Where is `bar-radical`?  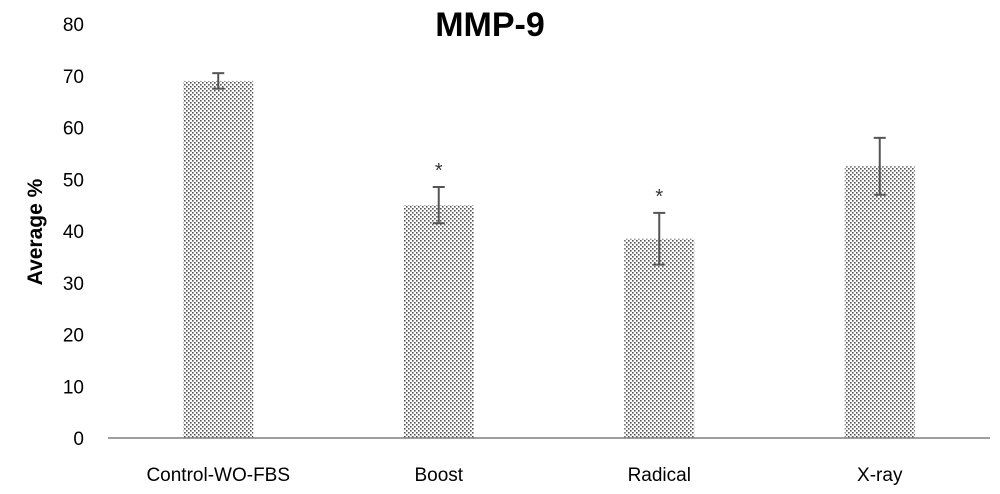
bar-radical is located at coordinates (659, 338).